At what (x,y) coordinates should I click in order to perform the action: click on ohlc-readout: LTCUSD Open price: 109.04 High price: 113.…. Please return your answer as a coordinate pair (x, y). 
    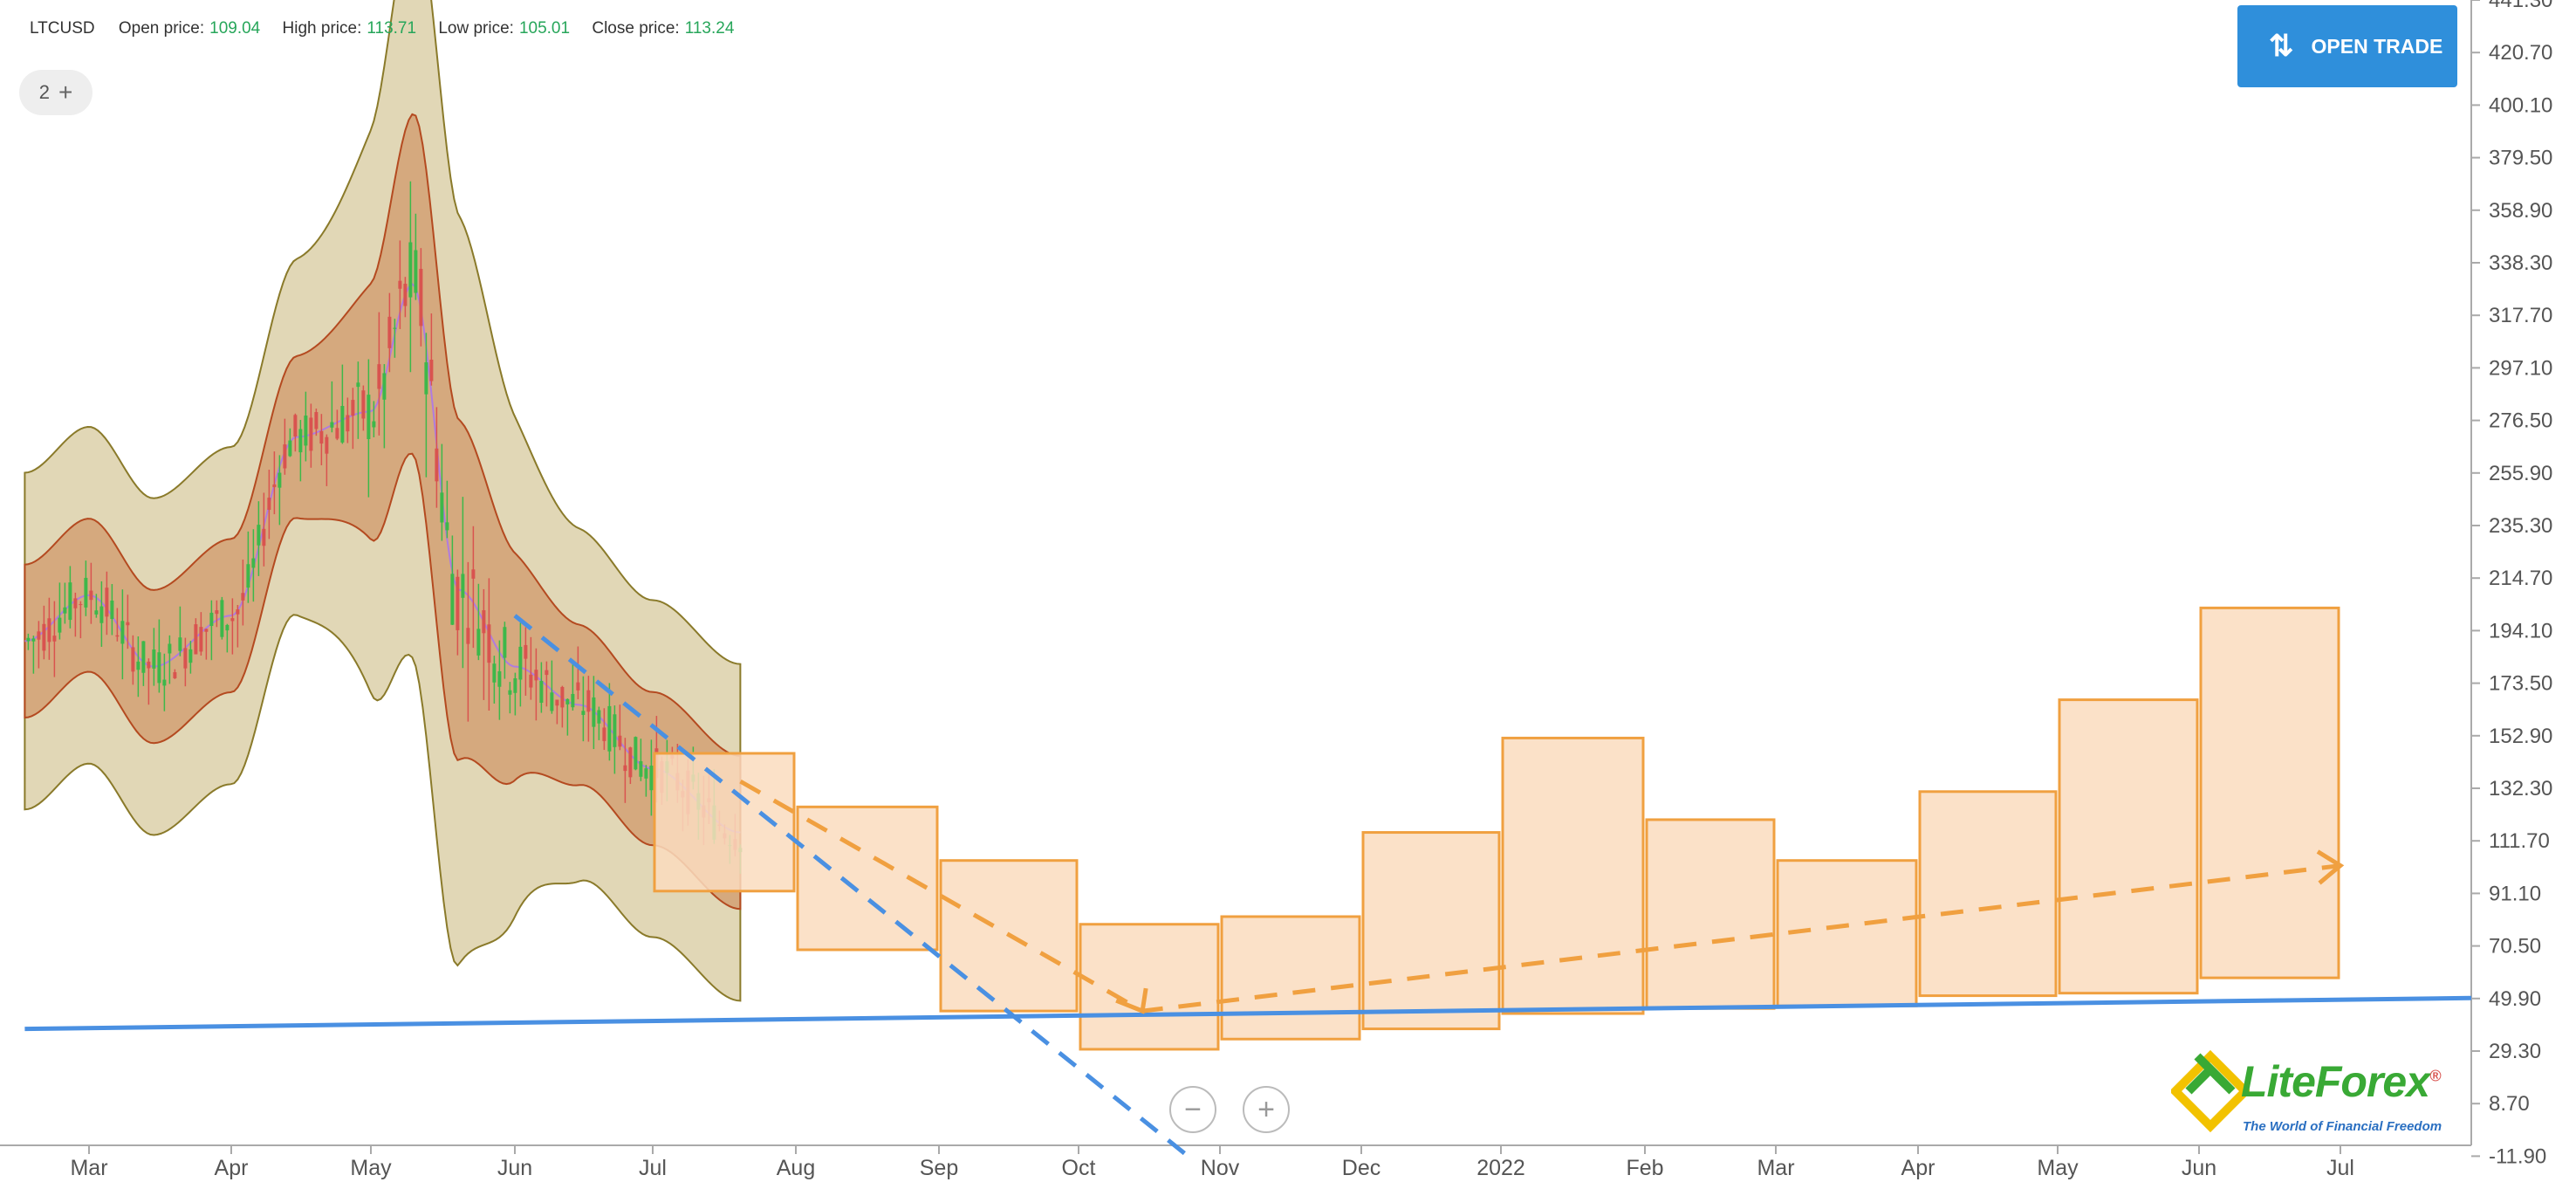
    Looking at the image, I should click on (391, 28).